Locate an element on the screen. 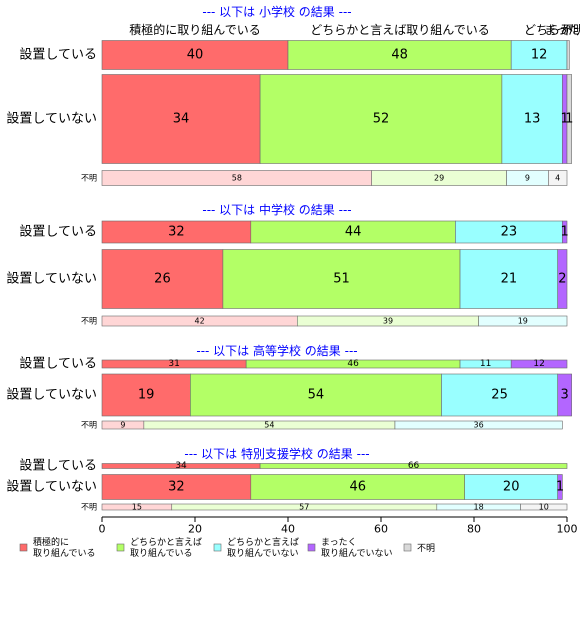 The width and height of the screenshot is (580, 640). header-label: まった is located at coordinates (562, 30).